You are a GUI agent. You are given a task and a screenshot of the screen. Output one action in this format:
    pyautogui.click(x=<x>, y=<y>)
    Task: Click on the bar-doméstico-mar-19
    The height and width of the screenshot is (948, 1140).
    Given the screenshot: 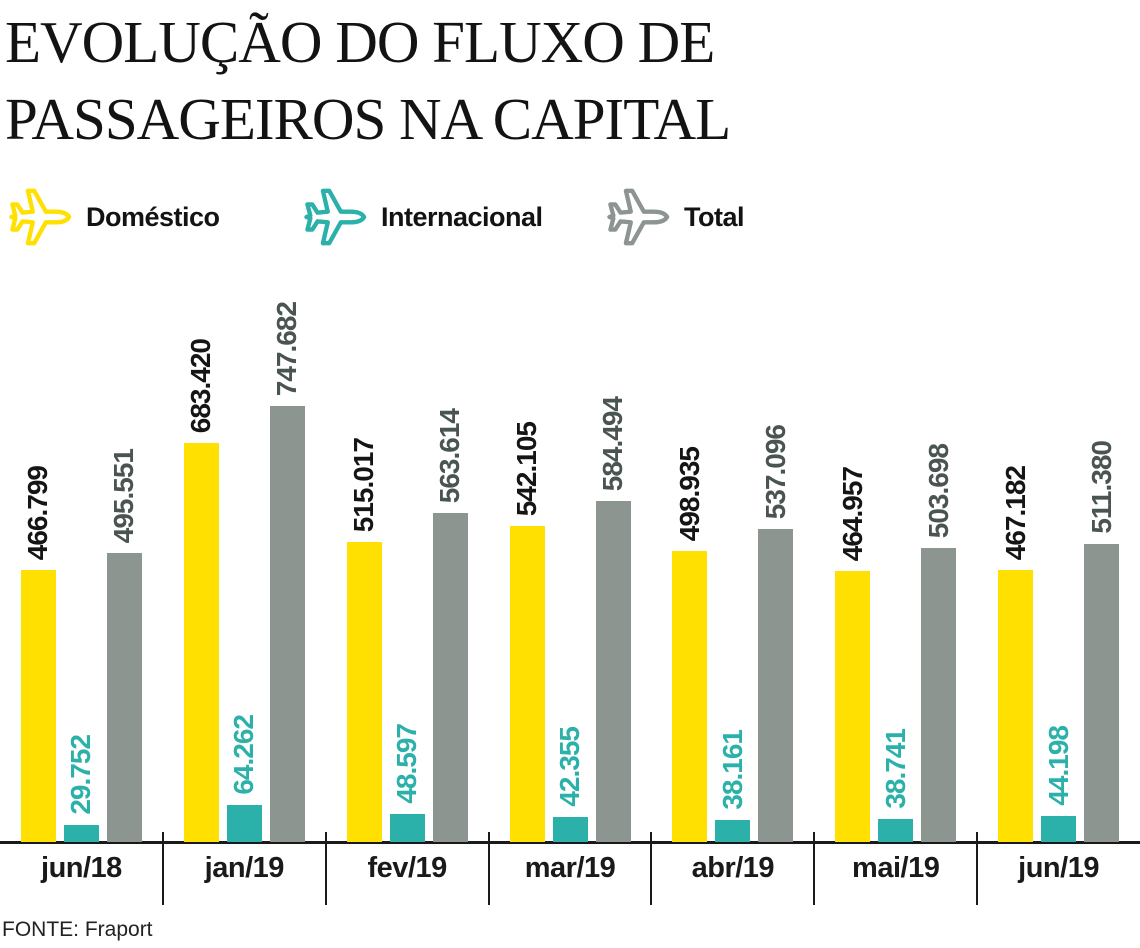 What is the action you would take?
    pyautogui.click(x=527, y=684)
    